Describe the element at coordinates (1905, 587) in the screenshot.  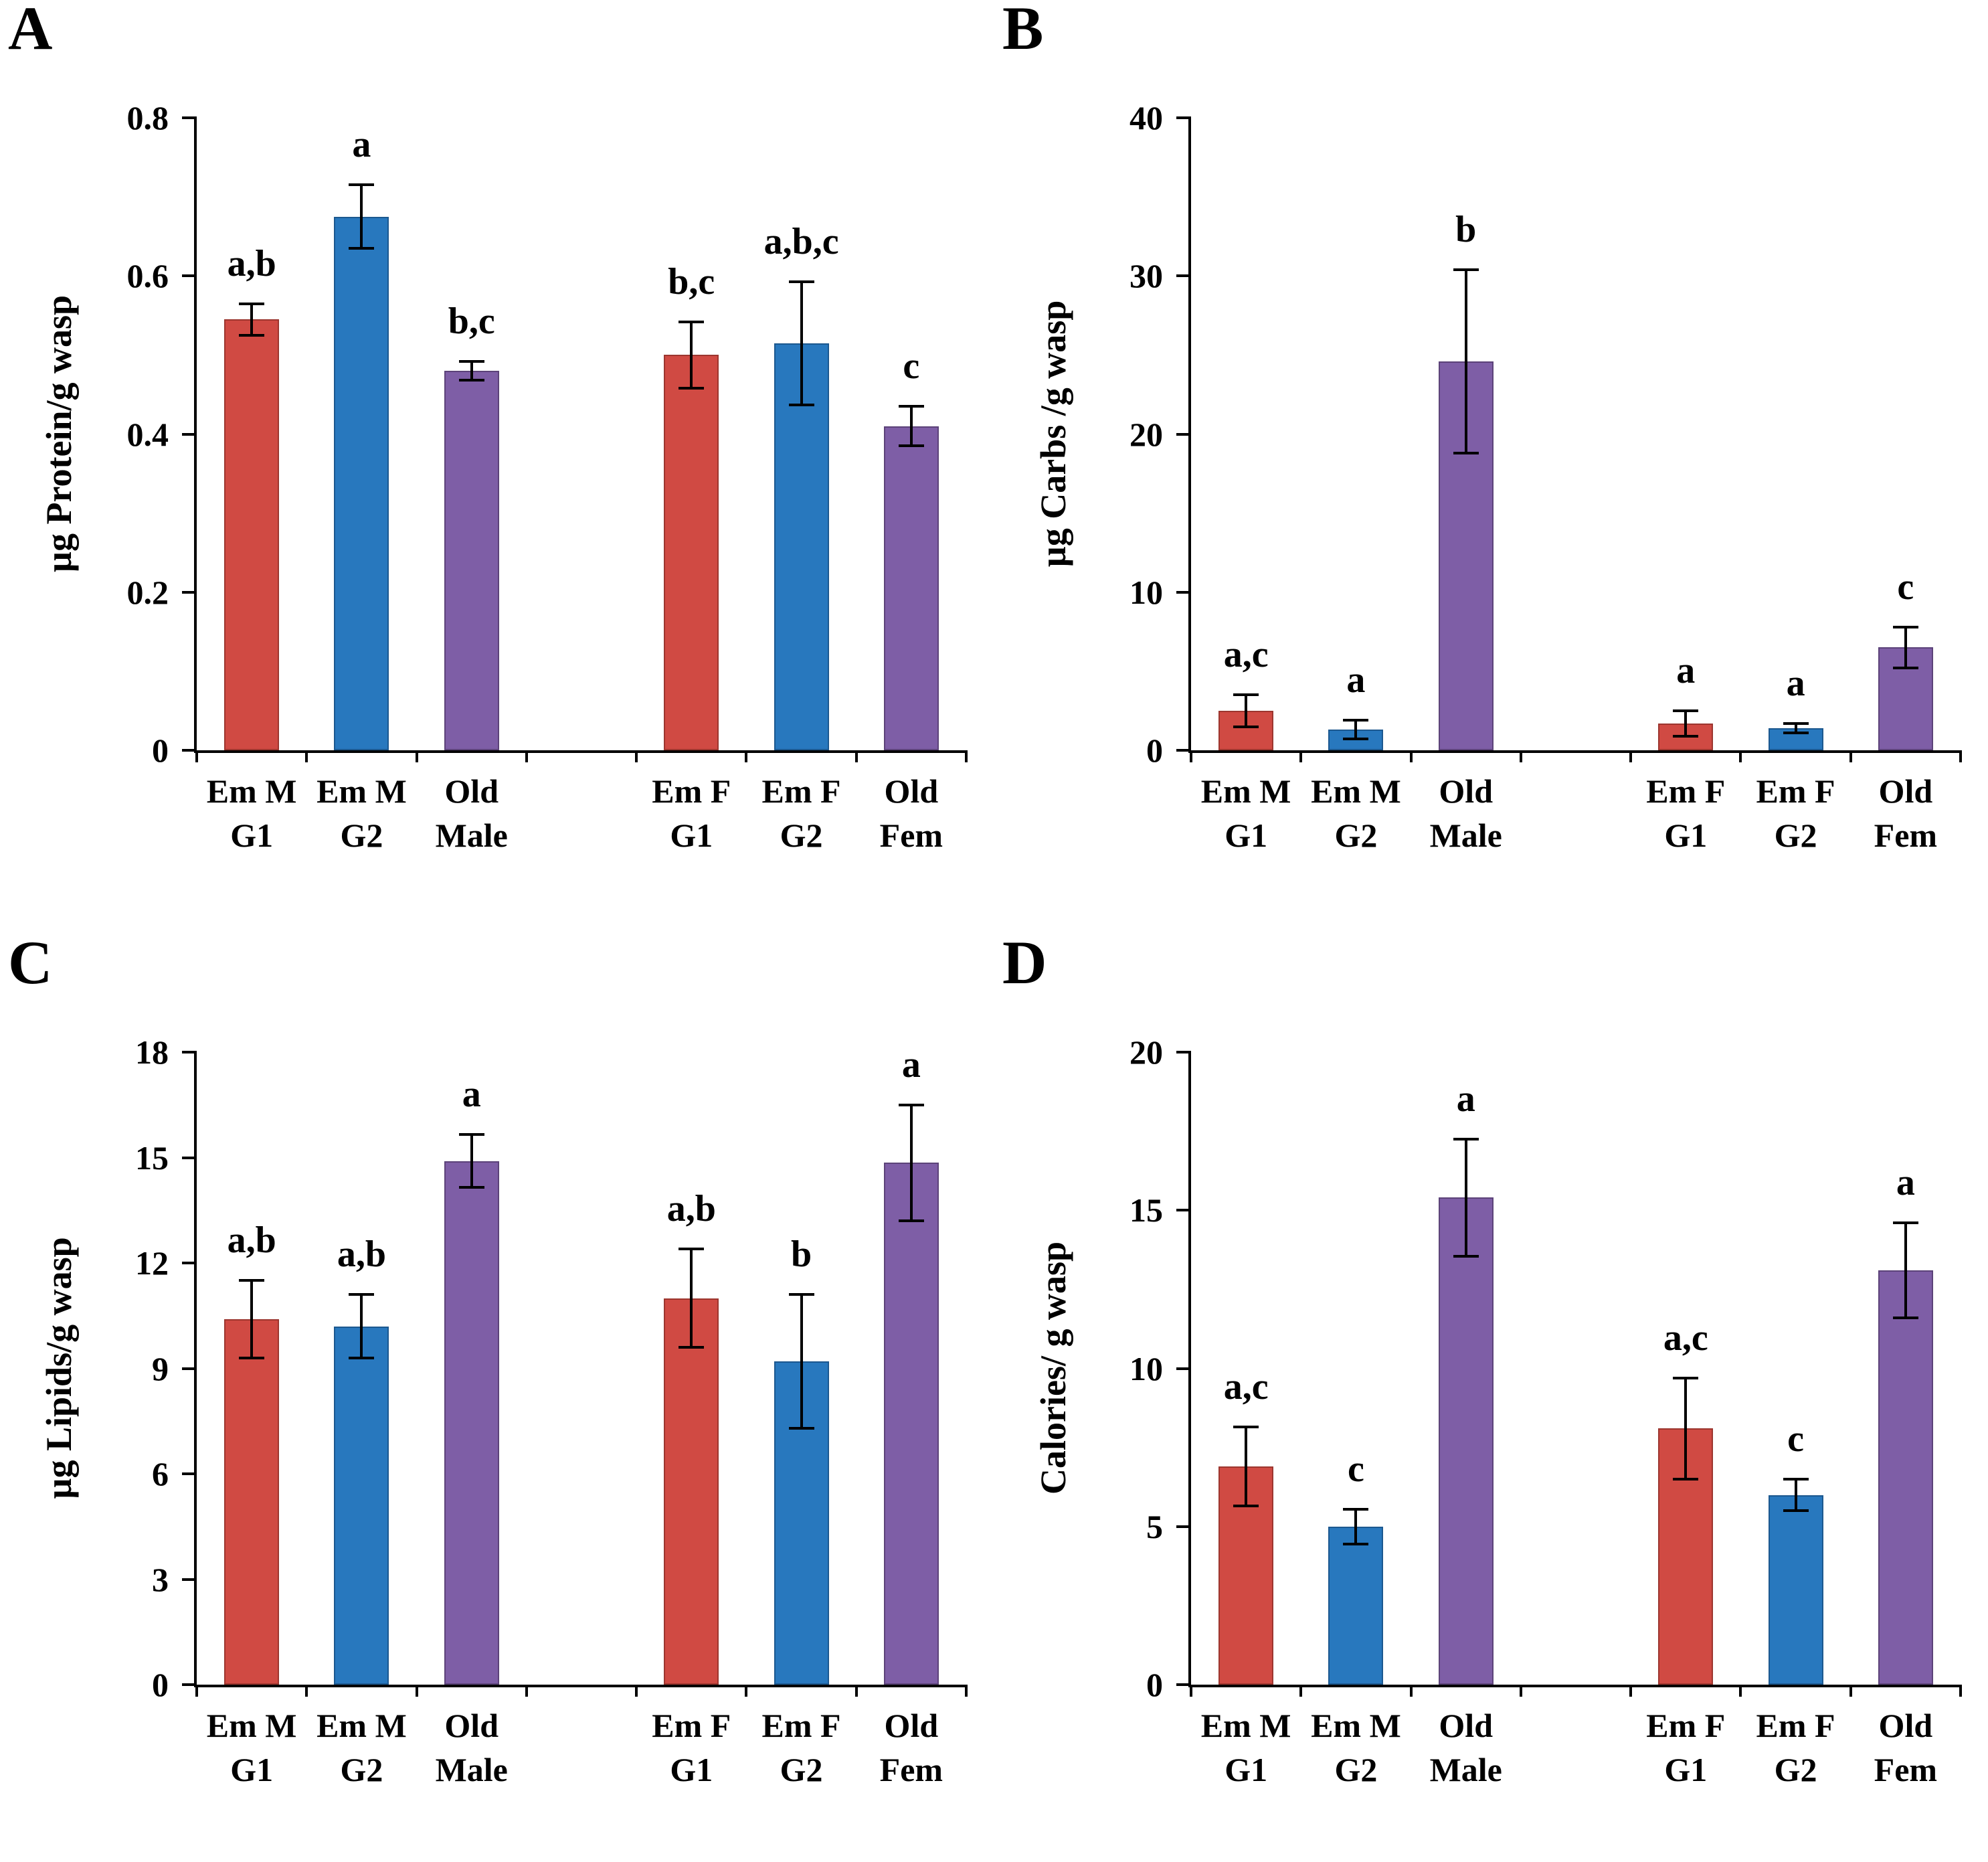
I see `significance-label: c` at that location.